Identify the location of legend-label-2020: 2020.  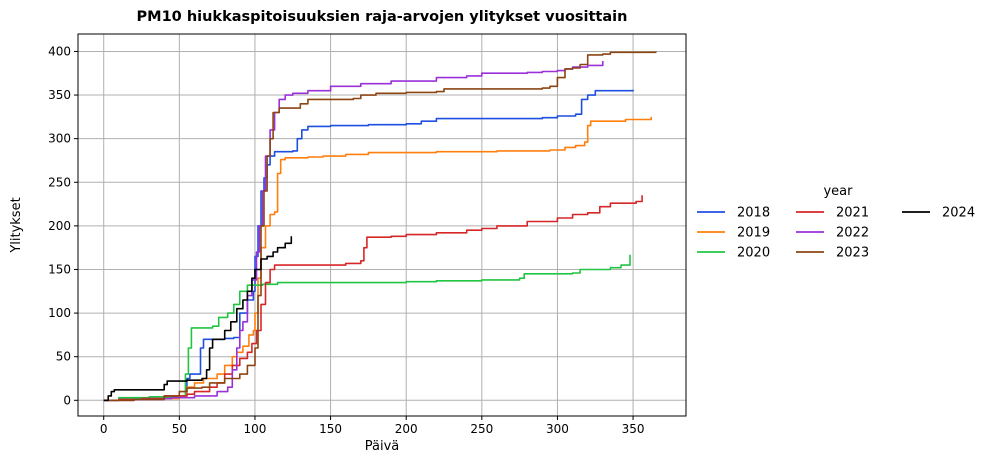
(753, 253).